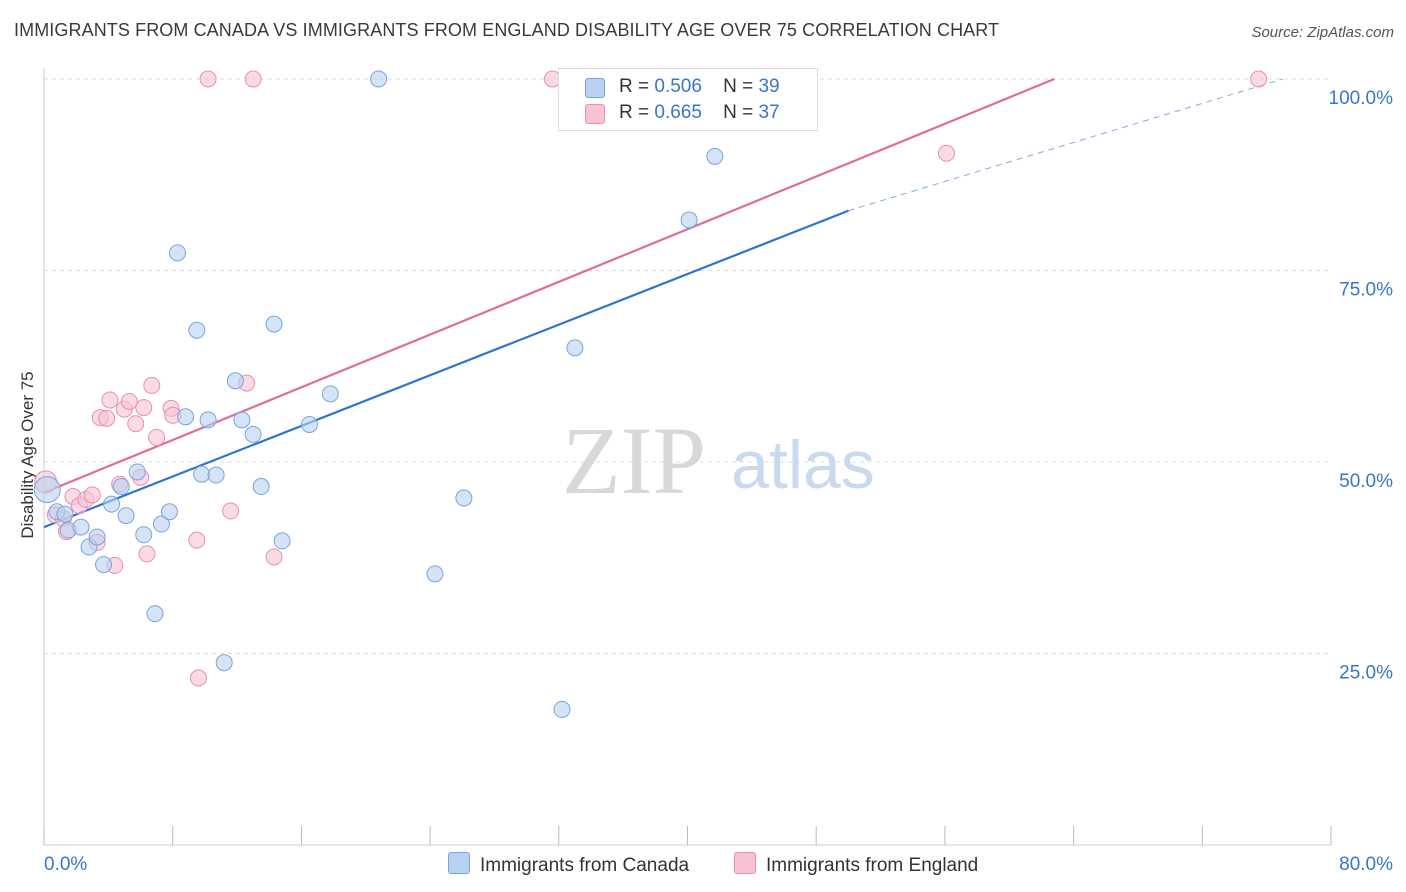 The height and width of the screenshot is (892, 1406). I want to click on bottom-legend-swatch-canada, so click(459, 863).